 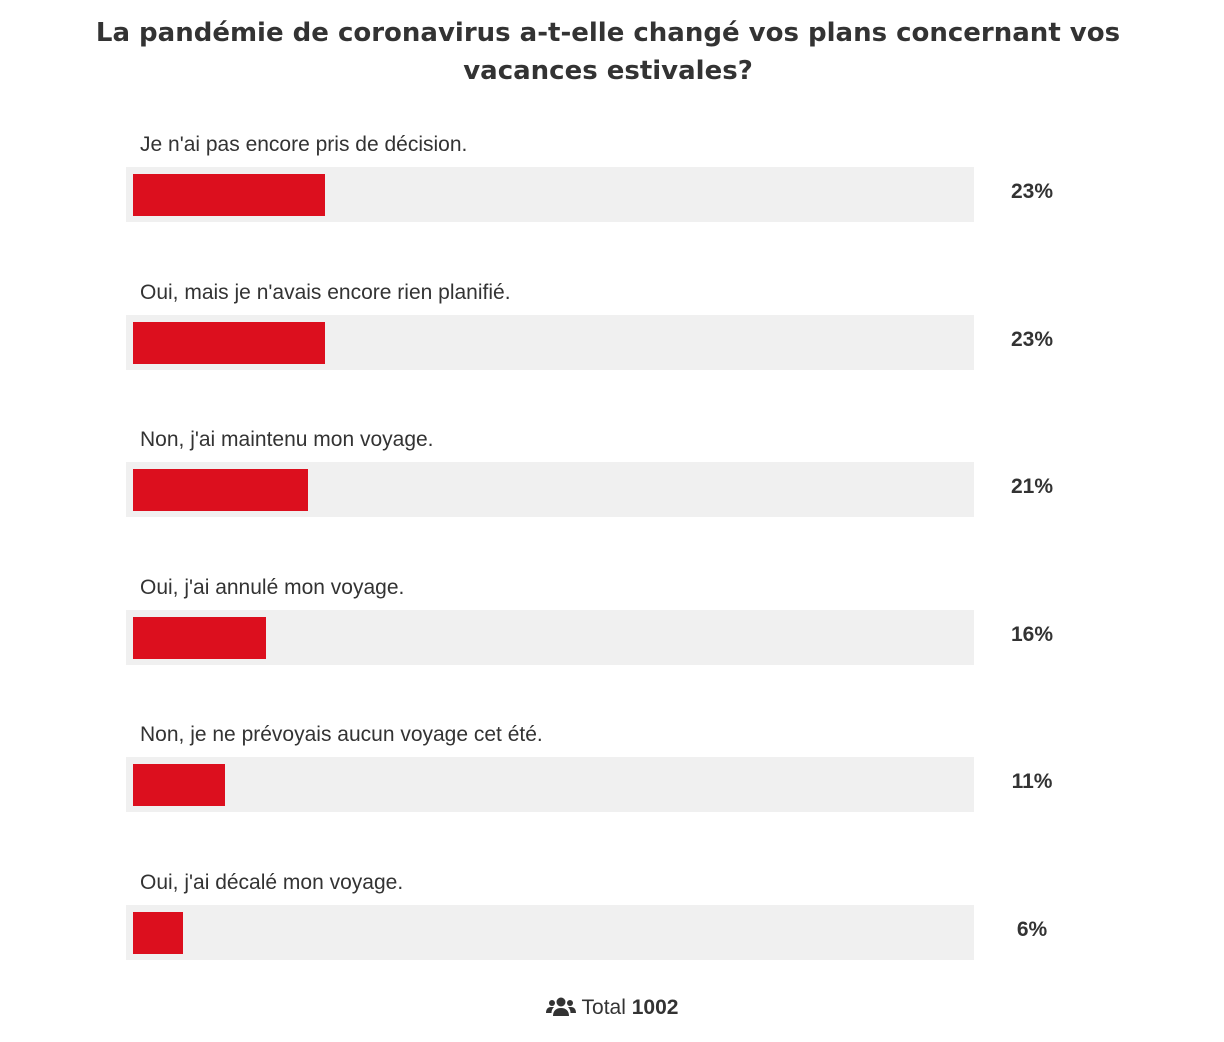 I want to click on bar-row: Je n'ai pas encore pris de décision. 23%, so click(x=612, y=200).